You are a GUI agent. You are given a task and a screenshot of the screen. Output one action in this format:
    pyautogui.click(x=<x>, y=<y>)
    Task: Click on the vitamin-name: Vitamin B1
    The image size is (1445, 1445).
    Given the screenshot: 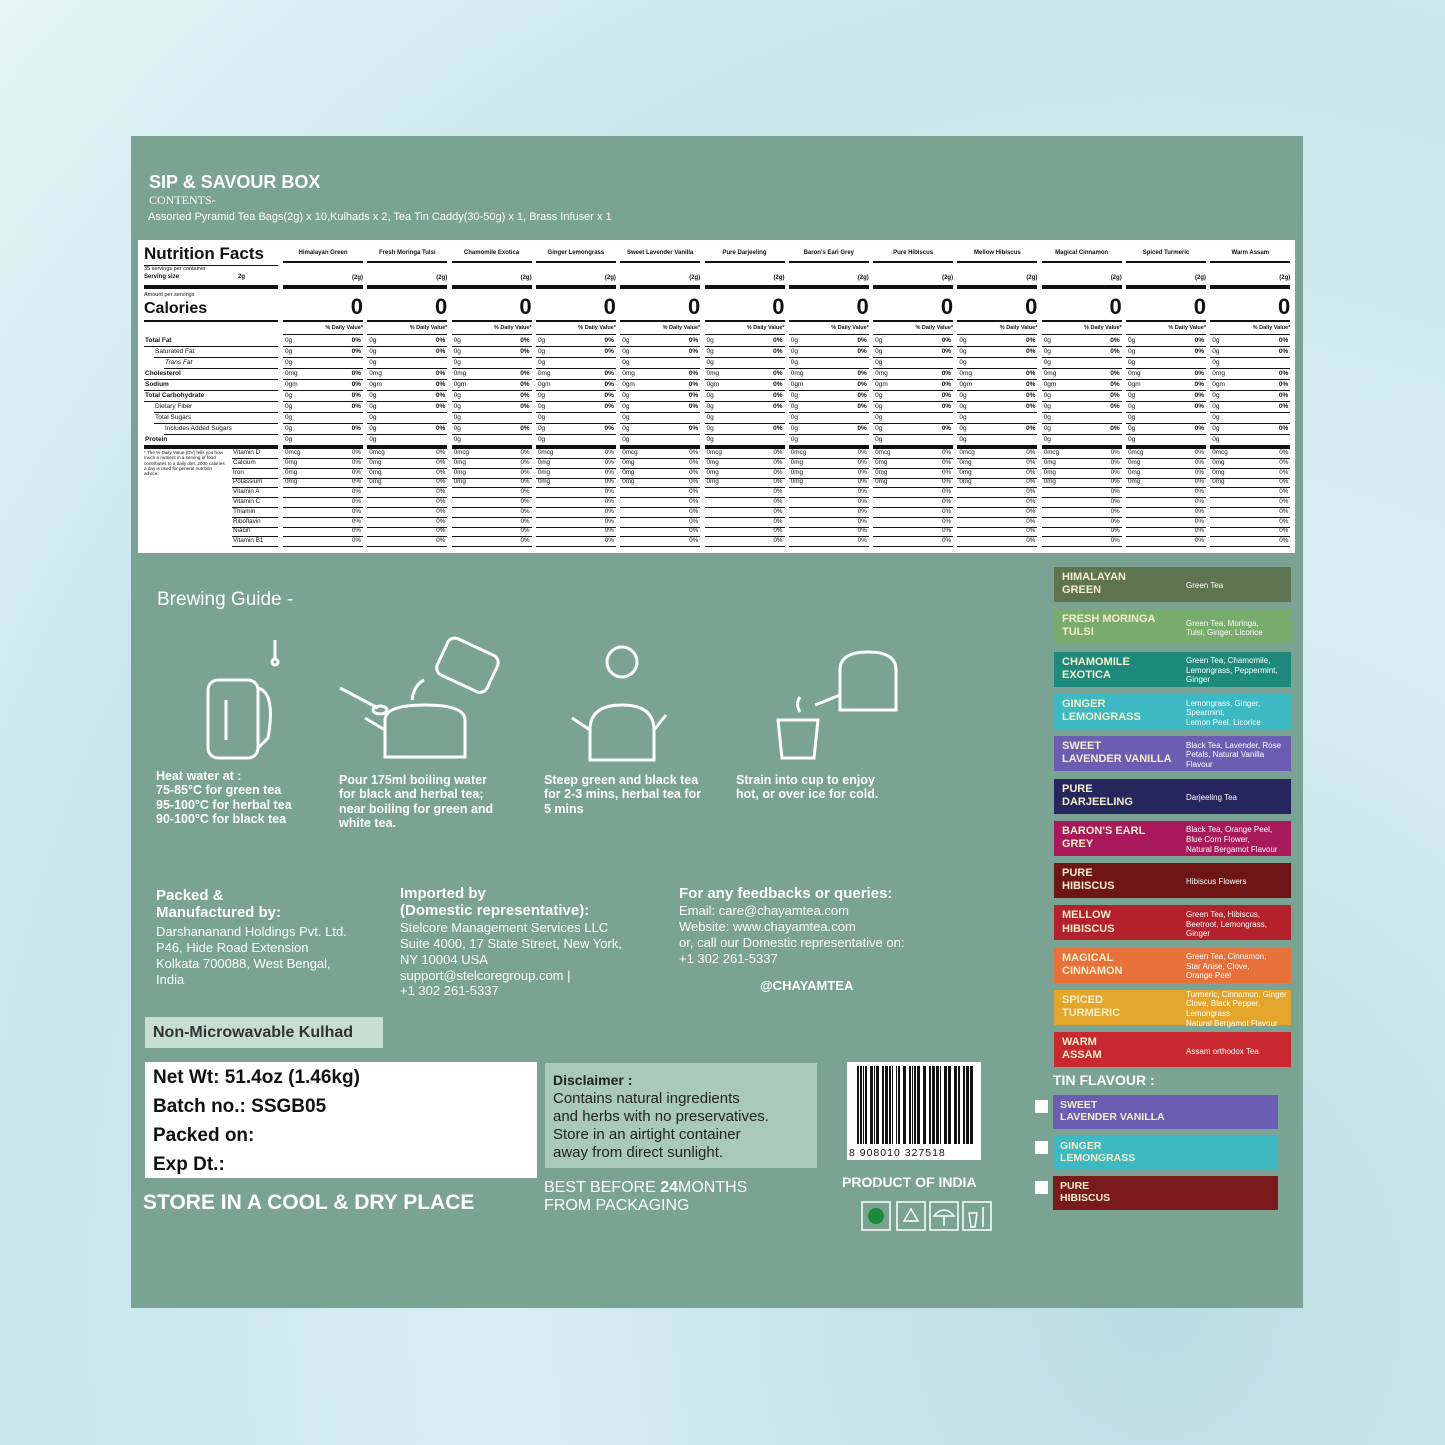 What is the action you would take?
    pyautogui.click(x=248, y=541)
    